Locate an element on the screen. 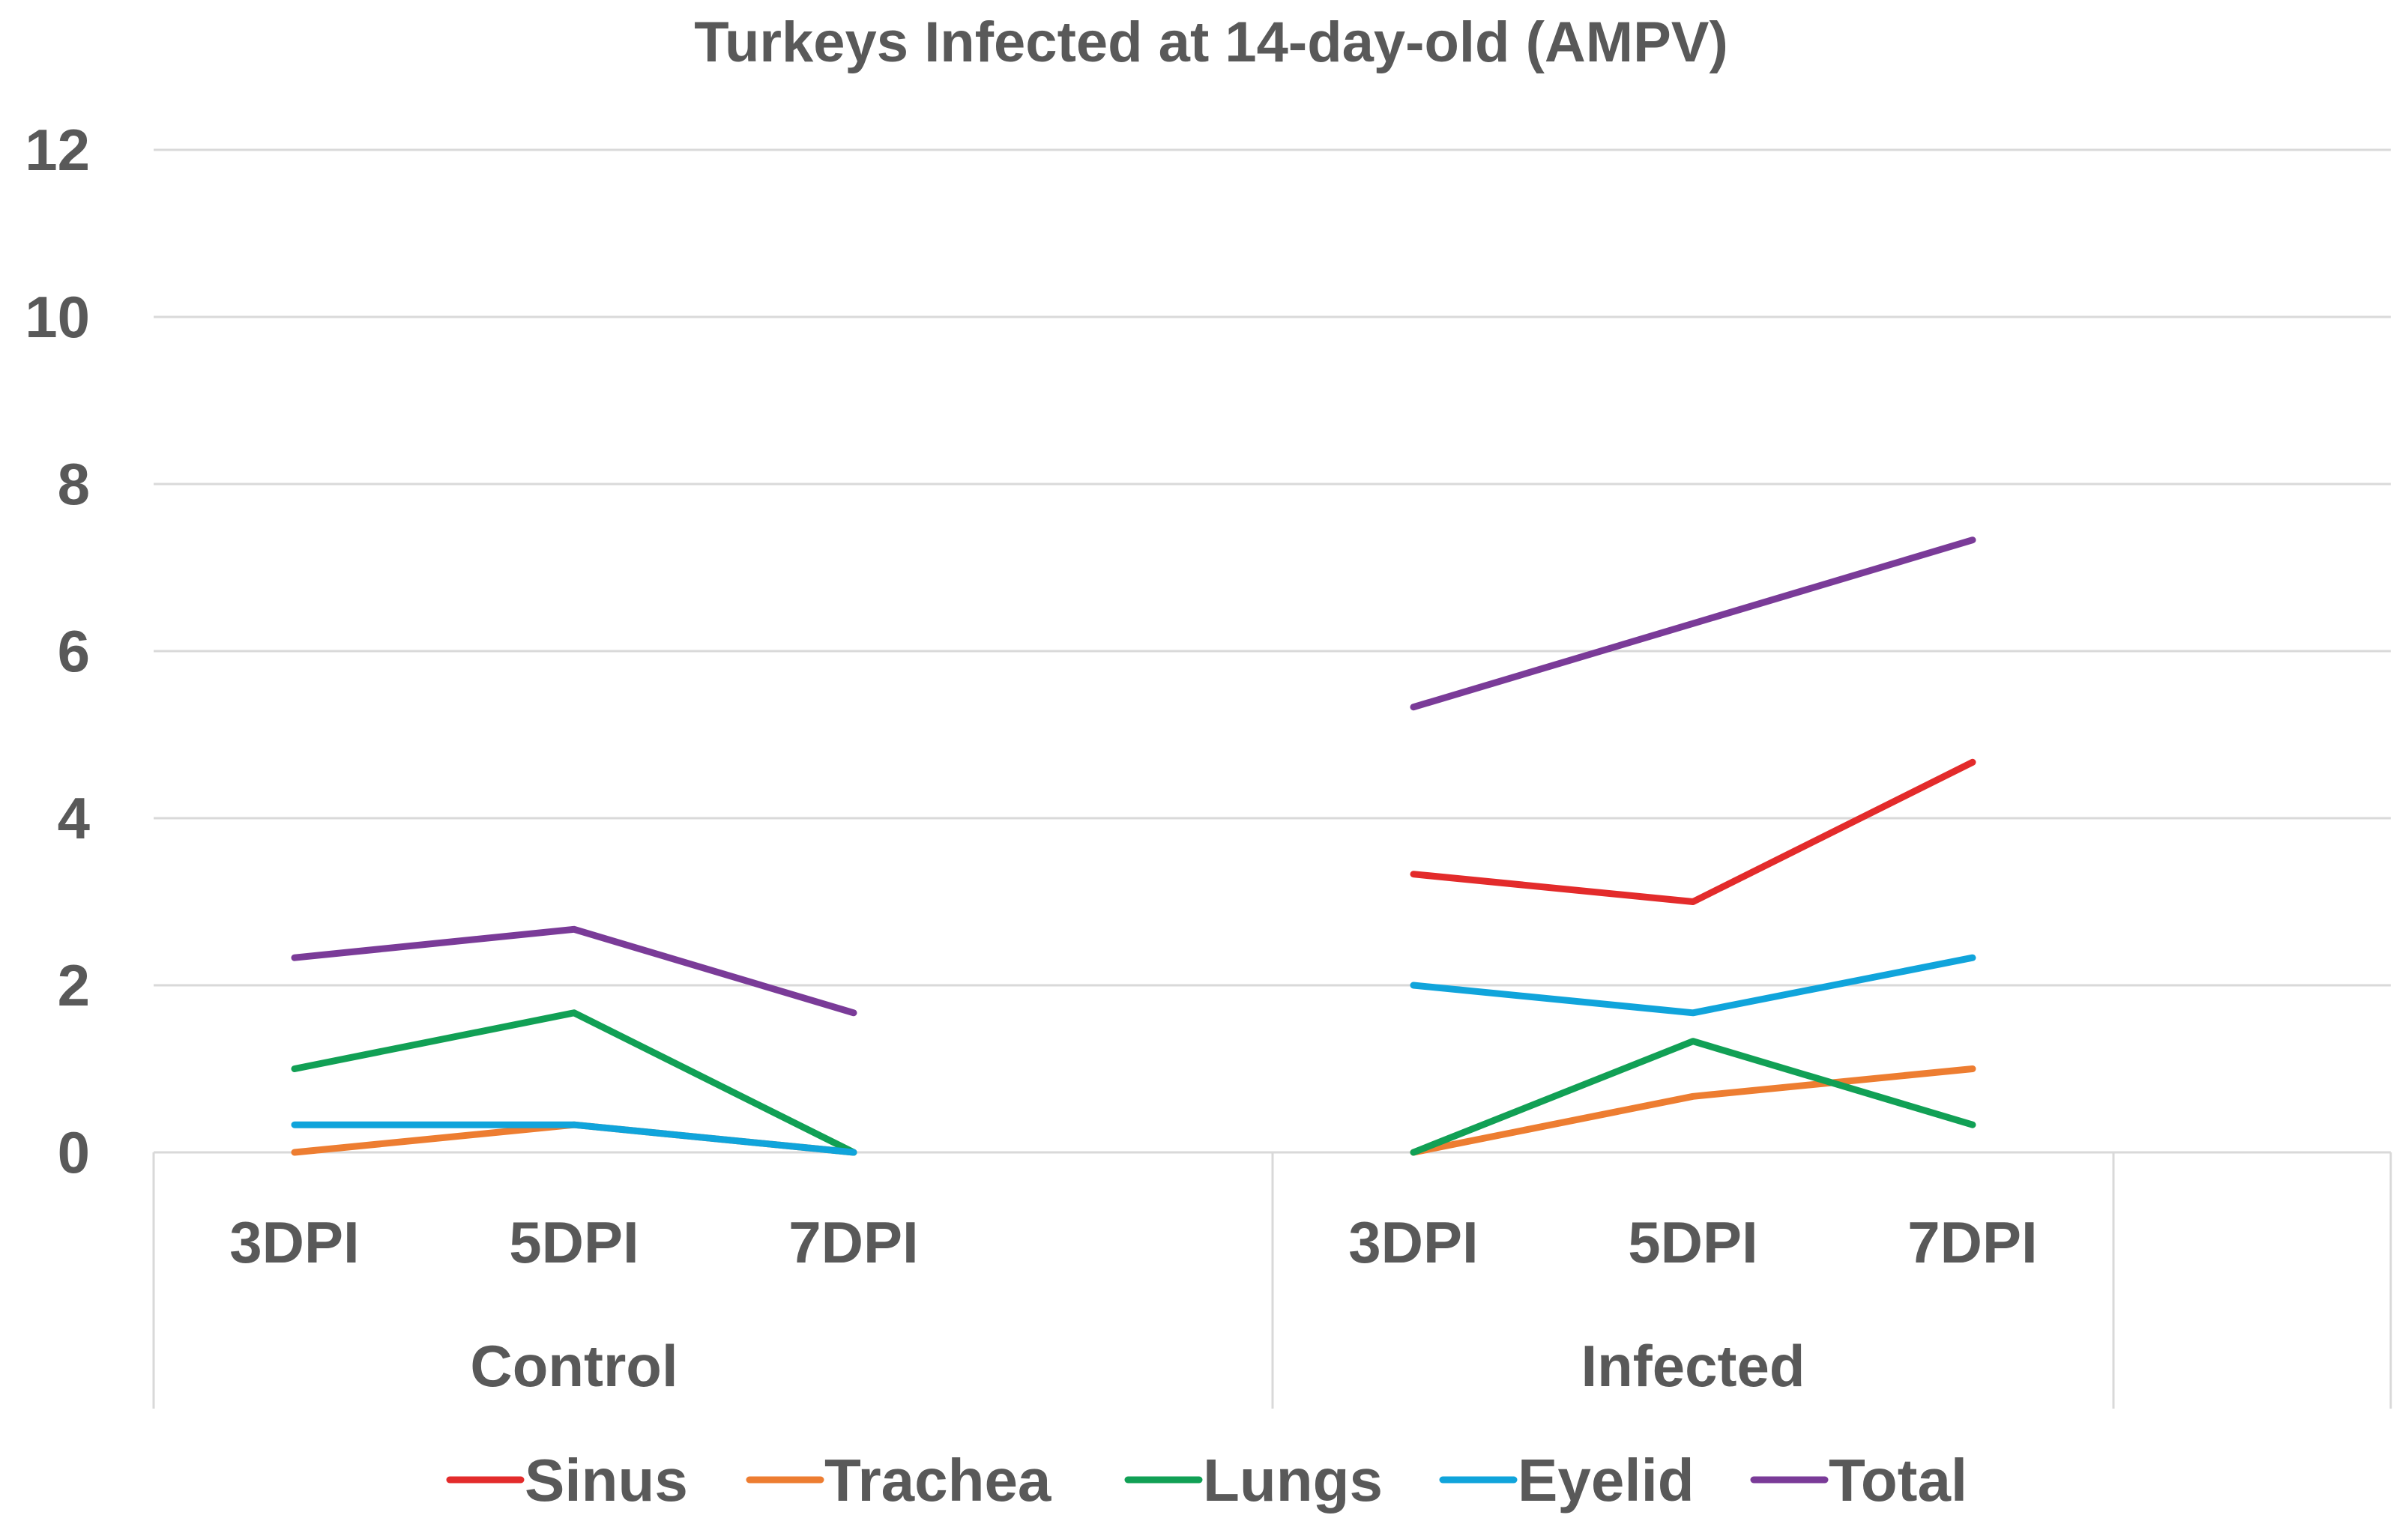 The height and width of the screenshot is (1521, 2408). y-axis: 0 2 4 6 8 10 12 is located at coordinates (57, 651).